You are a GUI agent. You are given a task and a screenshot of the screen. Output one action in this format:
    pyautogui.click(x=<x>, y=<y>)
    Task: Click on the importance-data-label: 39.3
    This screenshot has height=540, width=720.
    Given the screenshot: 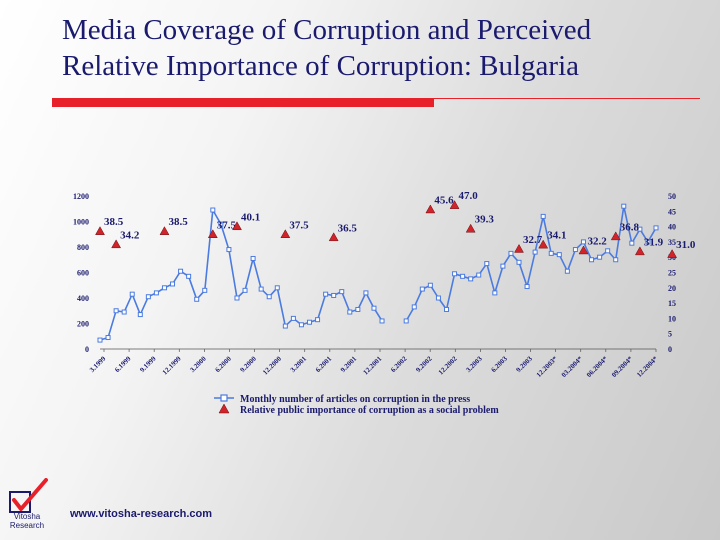 What is the action you would take?
    pyautogui.click(x=485, y=220)
    